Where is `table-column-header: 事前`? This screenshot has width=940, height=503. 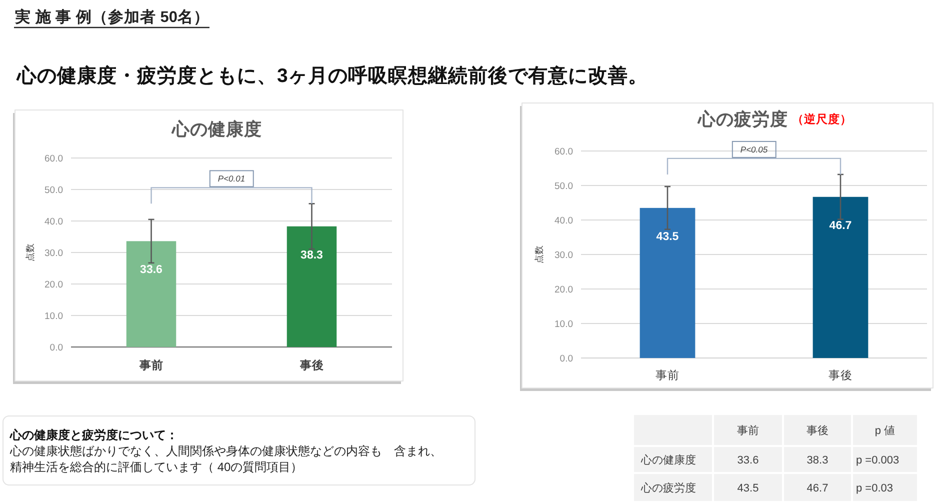 table-column-header: 事前 is located at coordinates (748, 431).